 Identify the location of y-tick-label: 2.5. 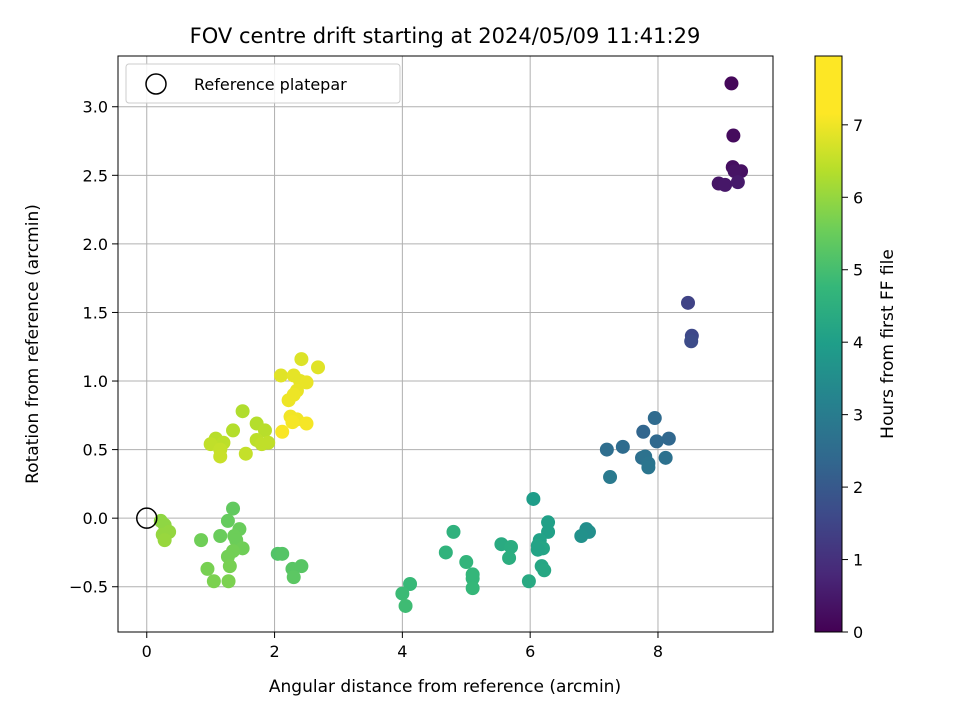
(95, 175).